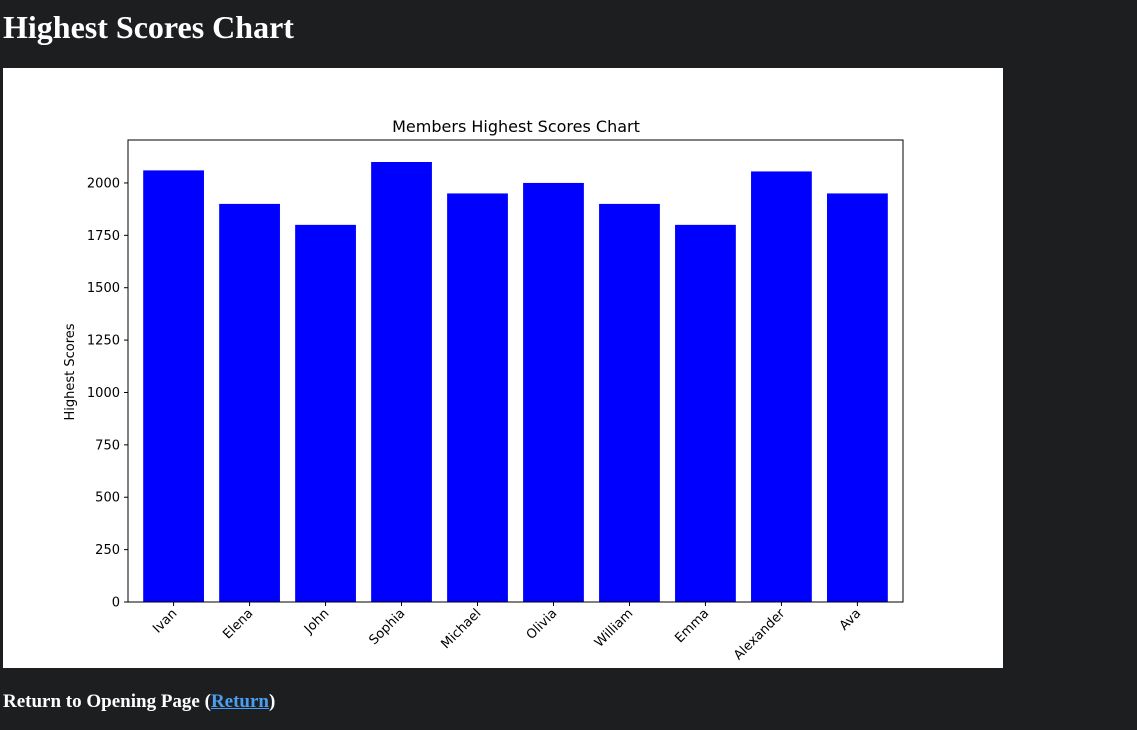 Image resolution: width=1137 pixels, height=730 pixels. What do you see at coordinates (781, 386) in the screenshot?
I see `bar-alexander` at bounding box center [781, 386].